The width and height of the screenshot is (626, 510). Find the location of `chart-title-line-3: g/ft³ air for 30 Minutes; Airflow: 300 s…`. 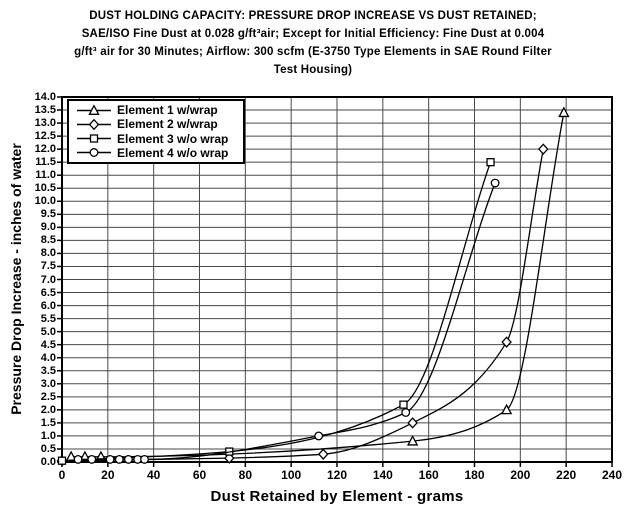

chart-title-line-3: g/ft³ air for 30 Minutes; Airflow: 300 s… is located at coordinates (313, 52).